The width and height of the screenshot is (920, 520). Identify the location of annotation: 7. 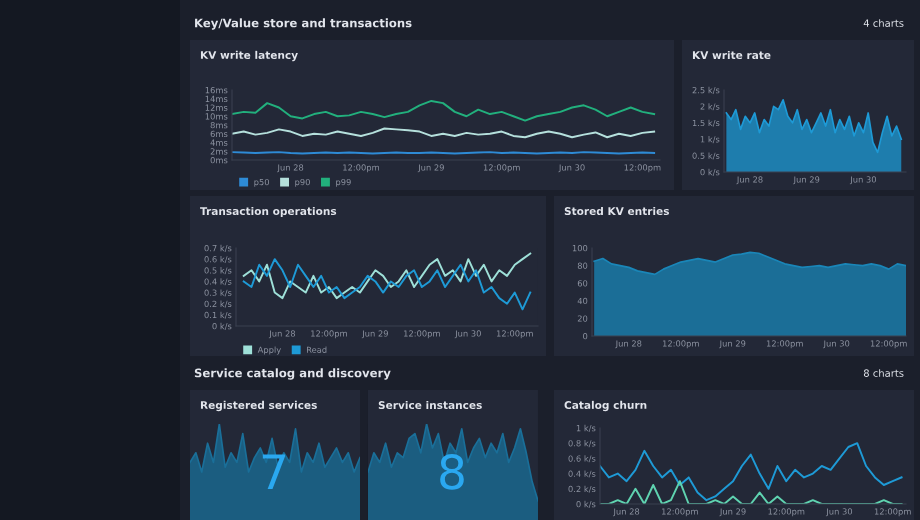
(273, 472).